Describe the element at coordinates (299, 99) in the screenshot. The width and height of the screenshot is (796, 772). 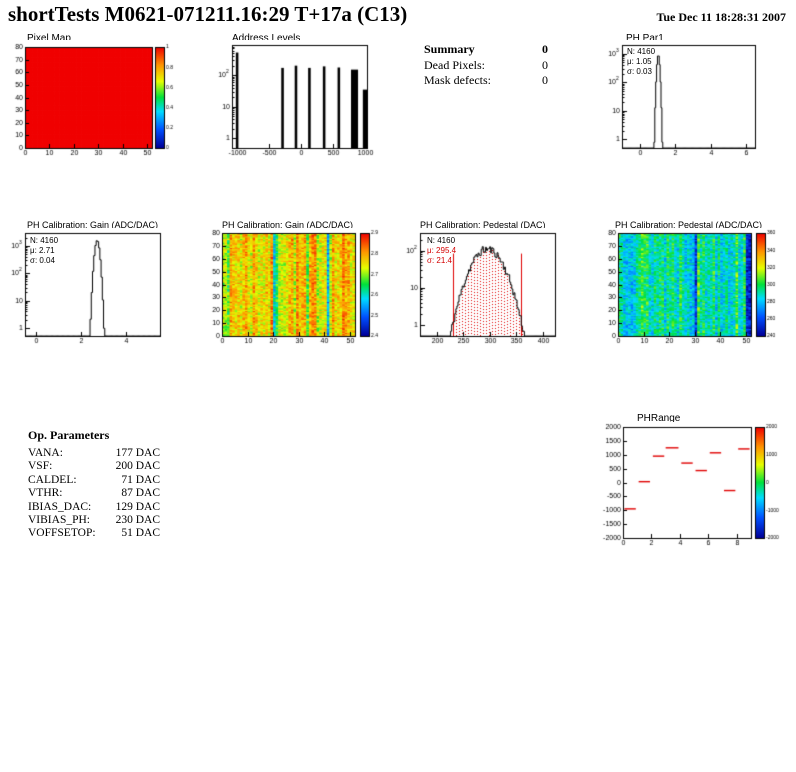
I see `address-levels-histogram` at that location.